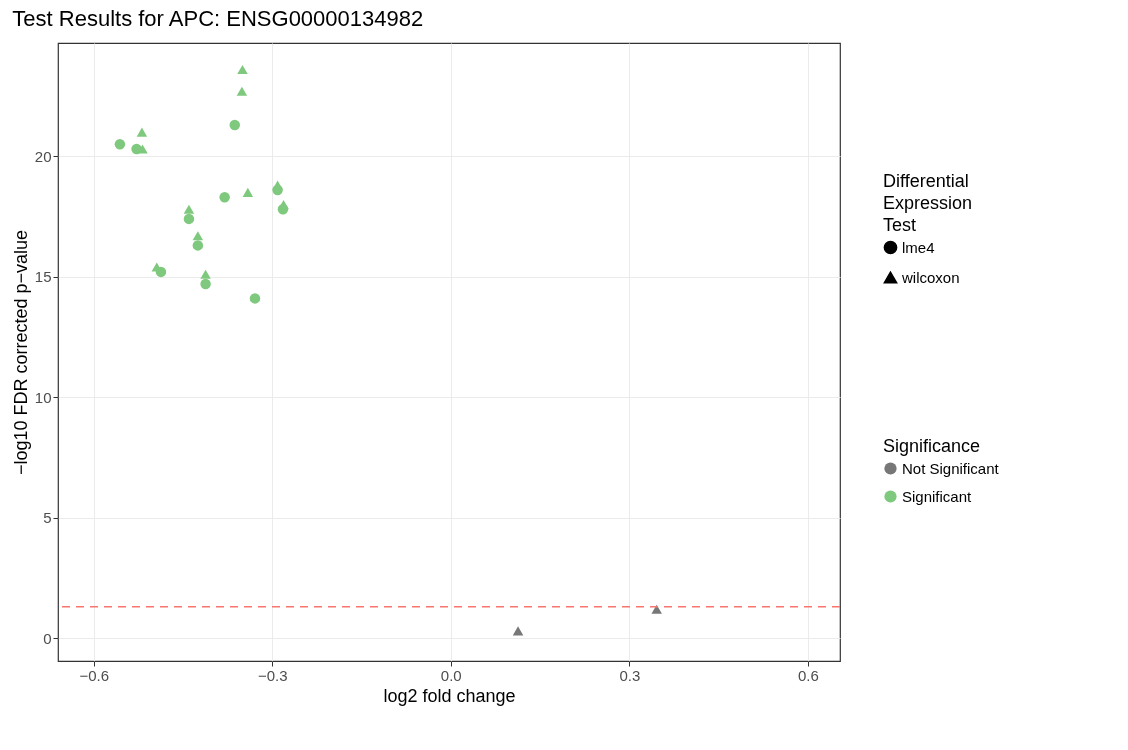  What do you see at coordinates (930, 277) in the screenshot?
I see `text: wilcoxon` at bounding box center [930, 277].